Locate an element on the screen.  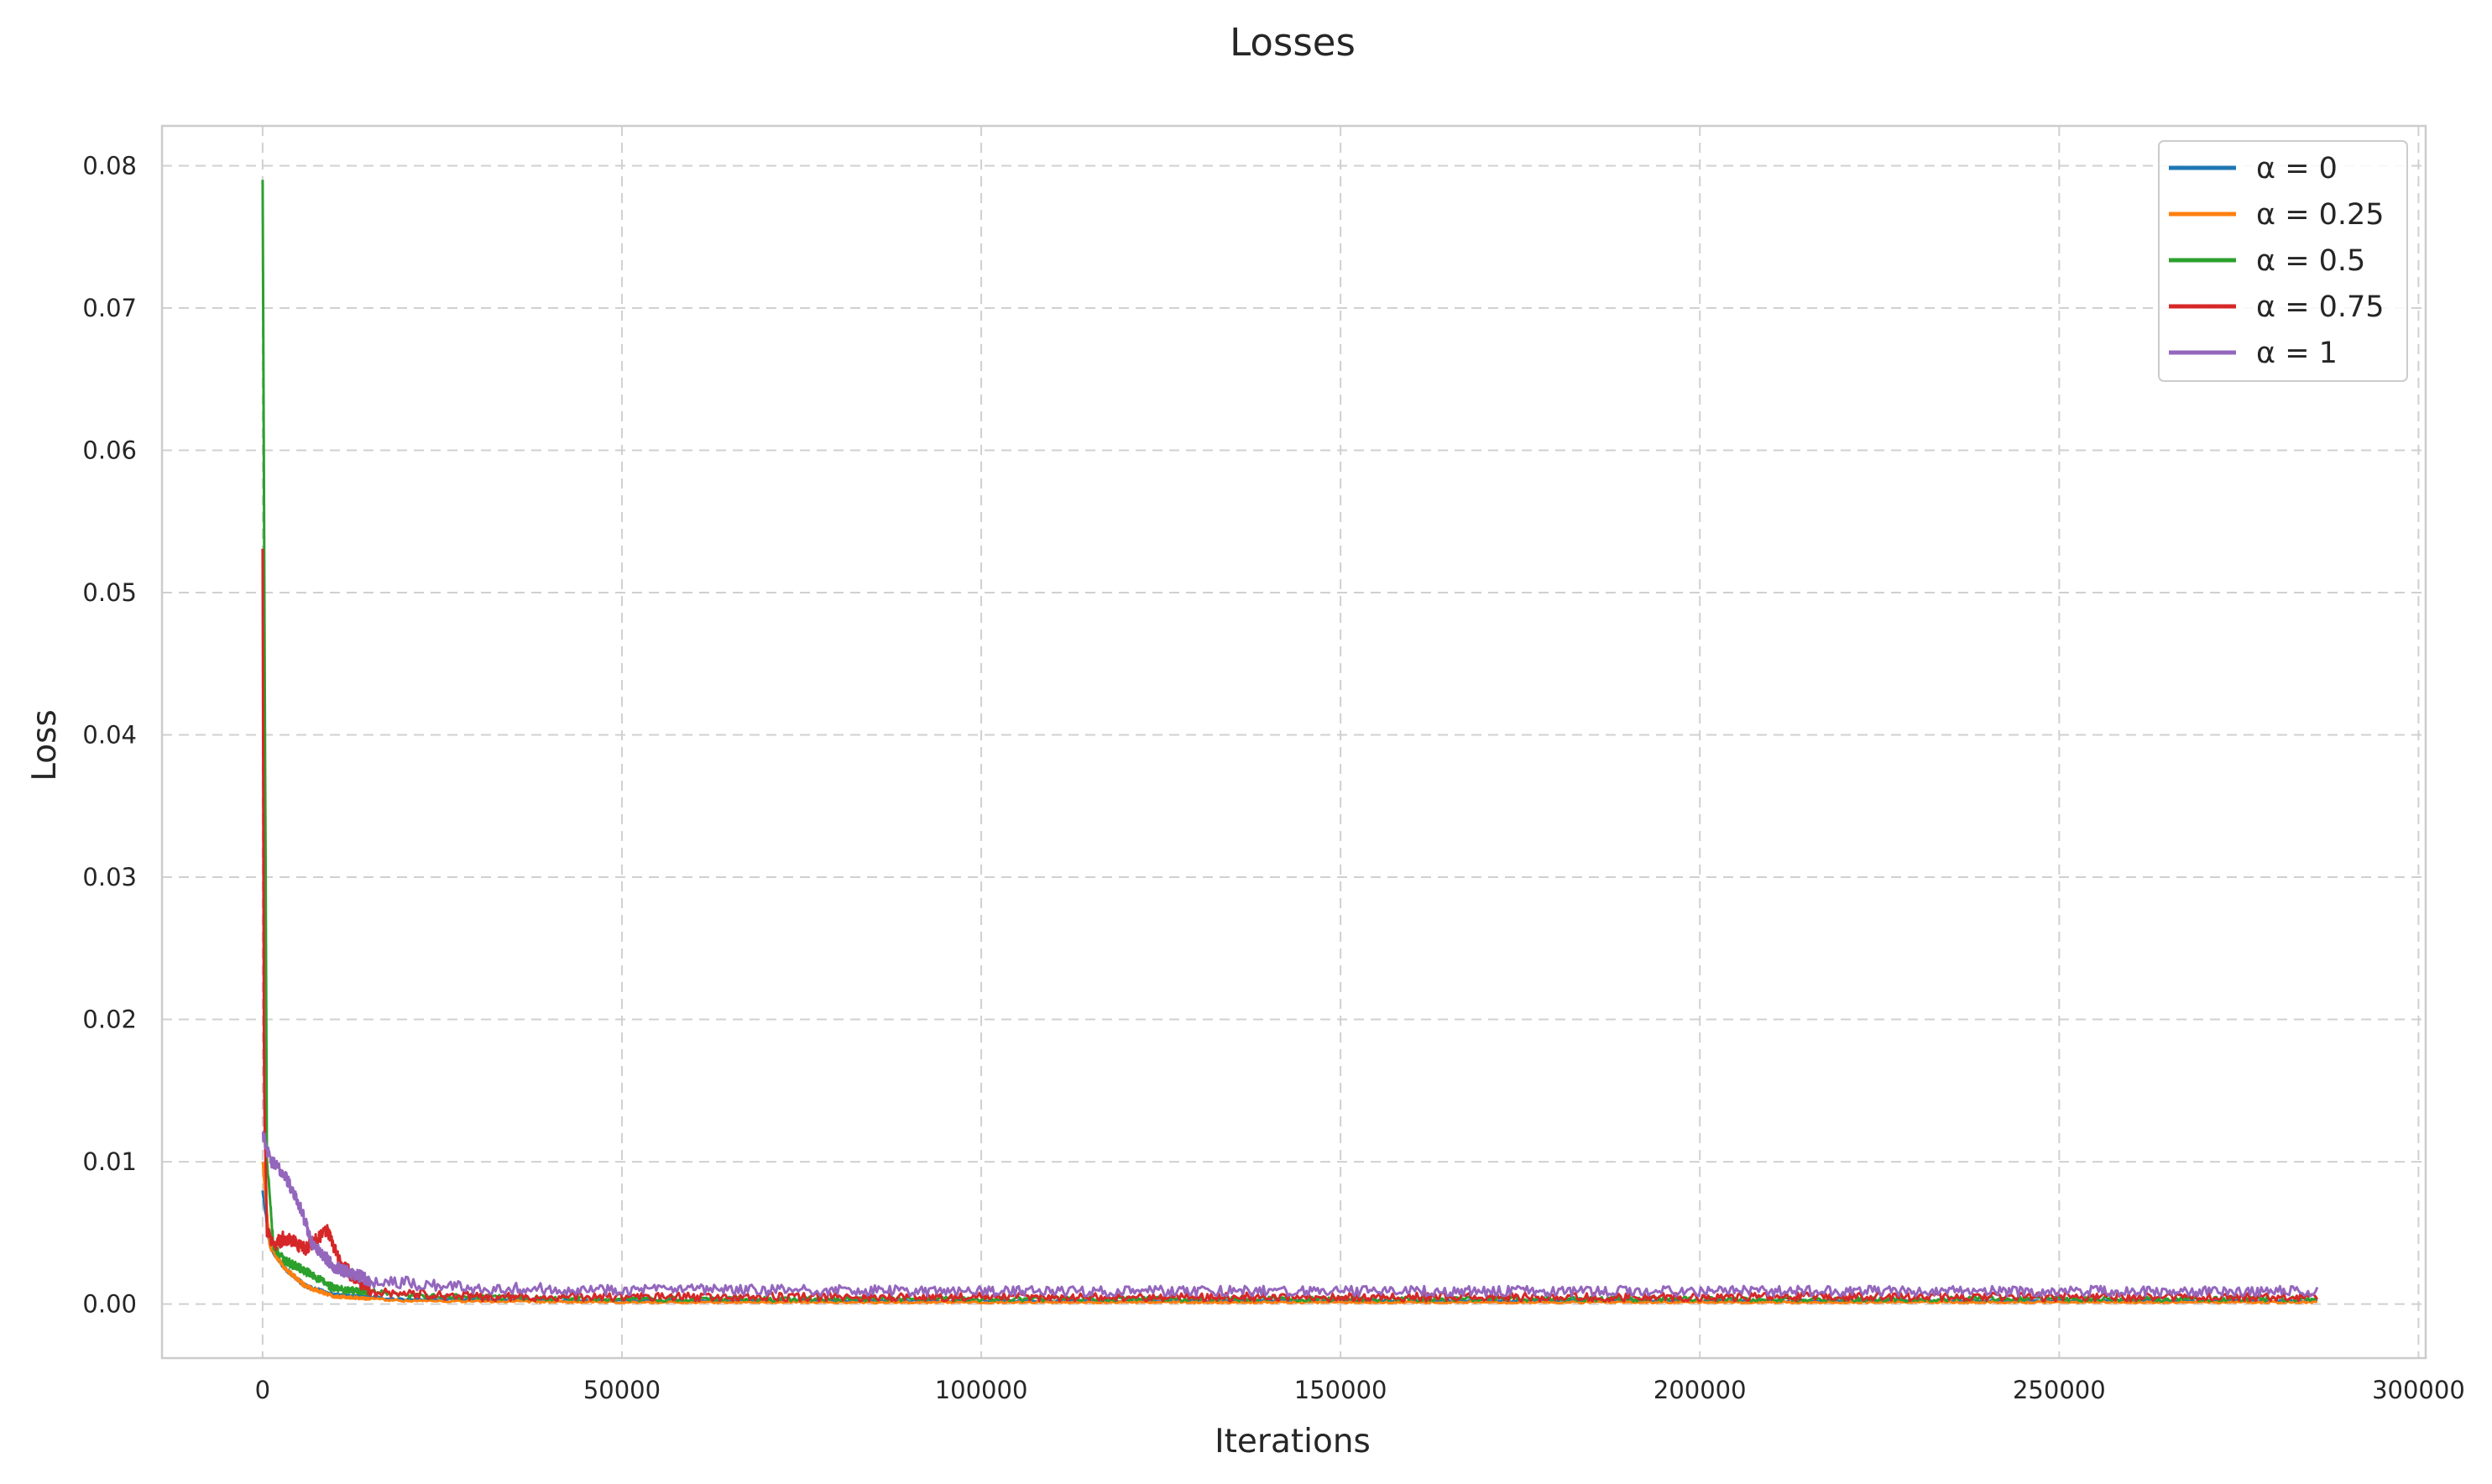
x-tick-label: 200000 is located at coordinates (1700, 1390).